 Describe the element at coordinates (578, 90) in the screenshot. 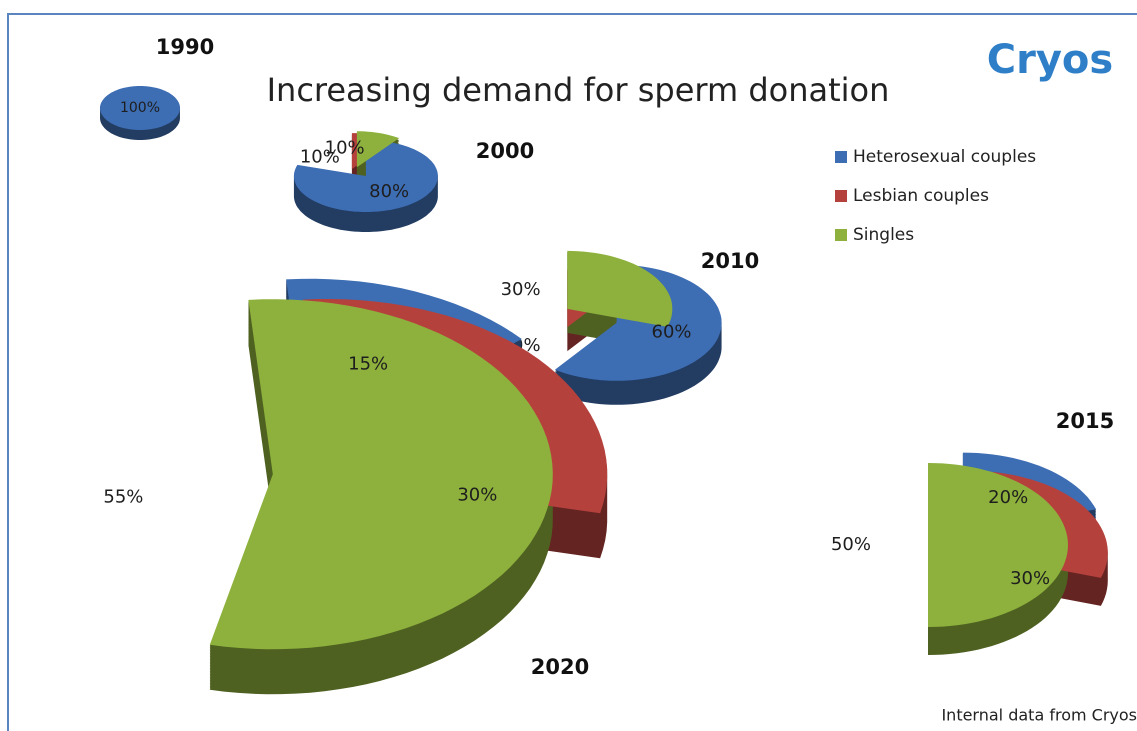

I see `chart-title: Increasing demand for sperm donation` at that location.